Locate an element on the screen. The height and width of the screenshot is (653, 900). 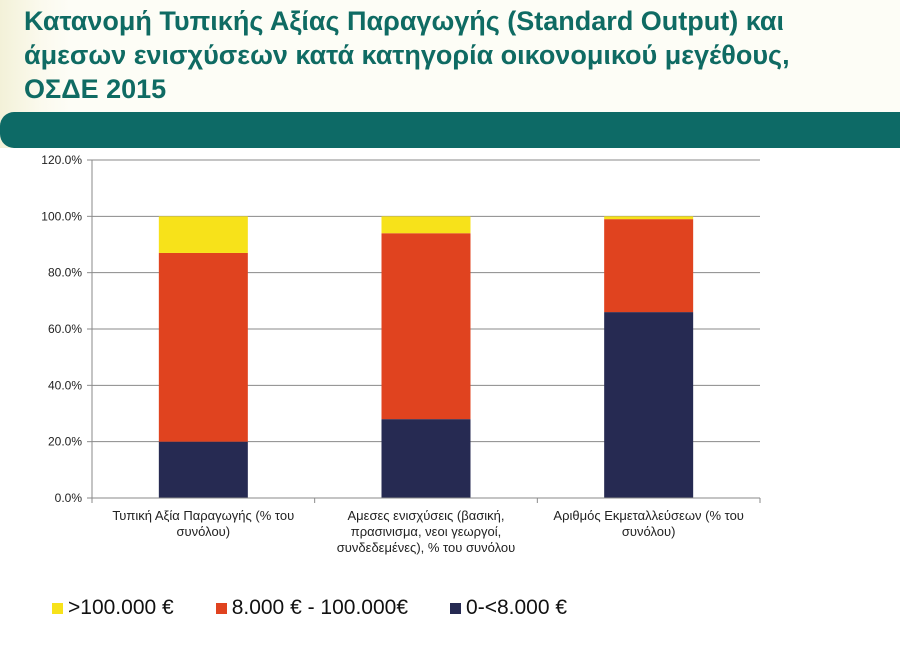
y-tick-label: 0.0% is located at coordinates (69, 498).